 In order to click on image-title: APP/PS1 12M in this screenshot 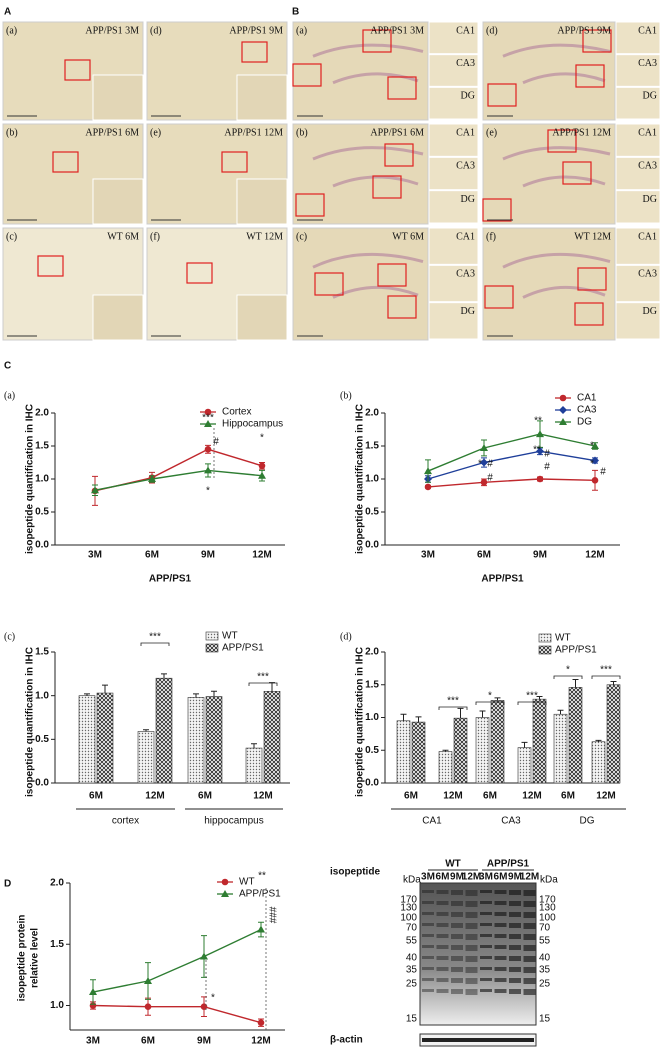, I will do `click(253, 132)`.